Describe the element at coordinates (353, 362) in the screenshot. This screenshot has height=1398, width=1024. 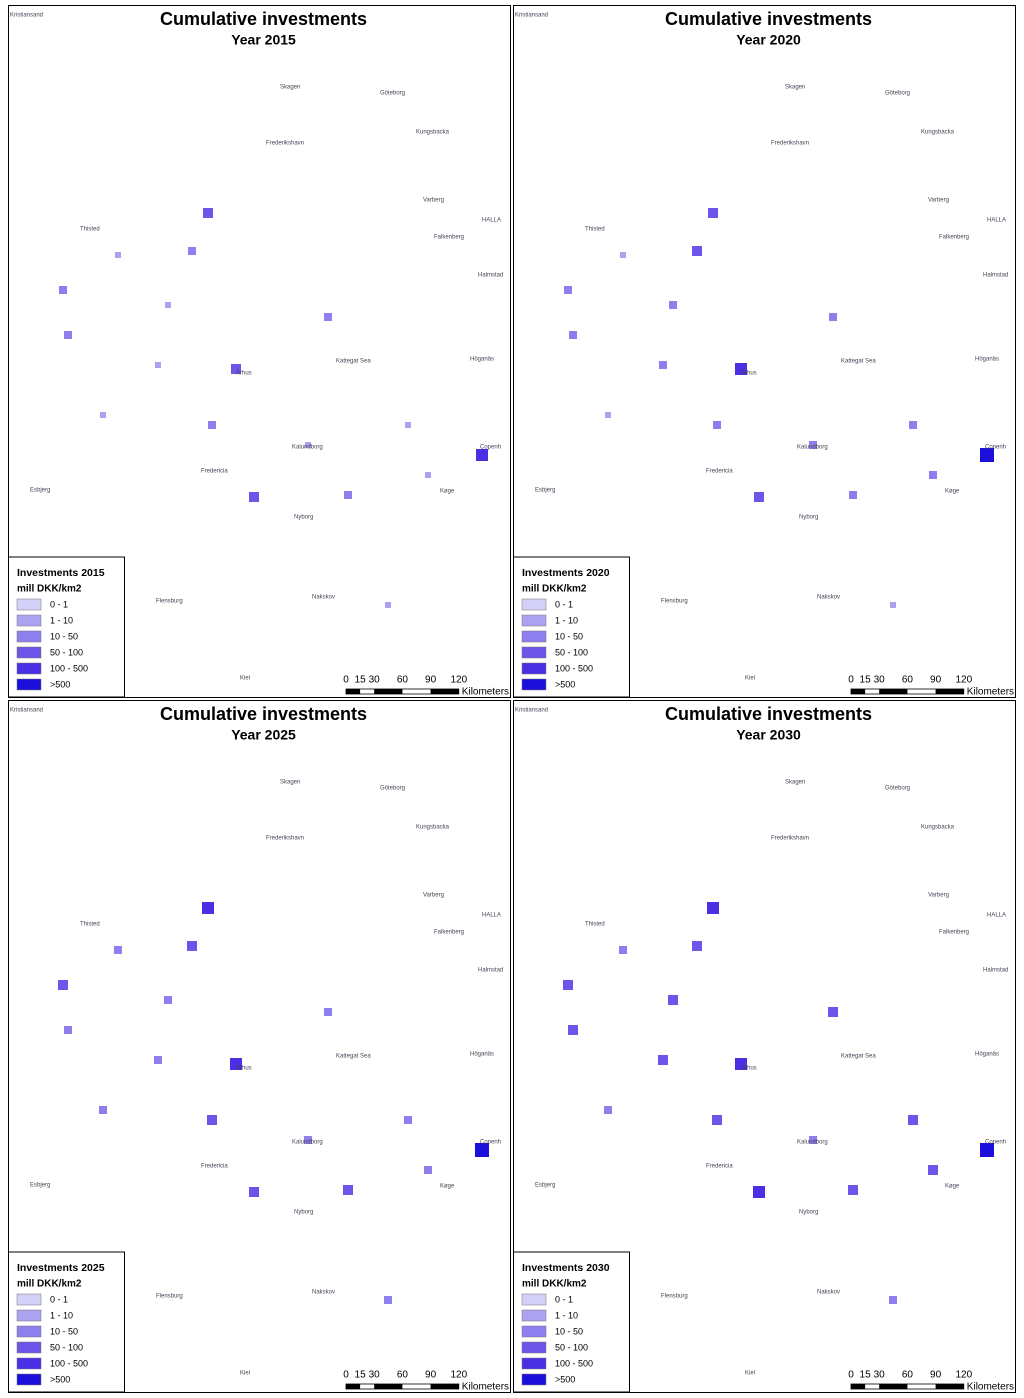
I see `place-label: Kattegat Sea` at that location.